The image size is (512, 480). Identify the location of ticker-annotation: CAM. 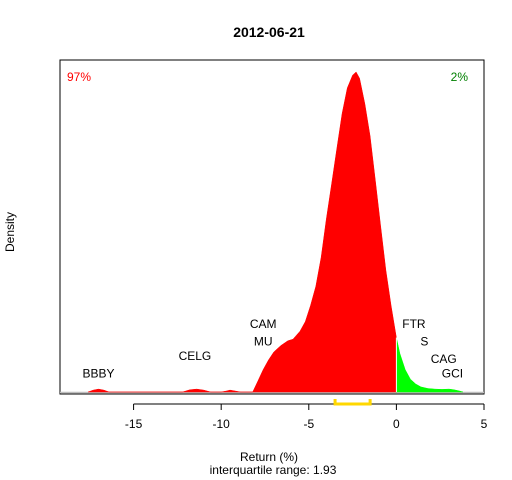
(263, 324).